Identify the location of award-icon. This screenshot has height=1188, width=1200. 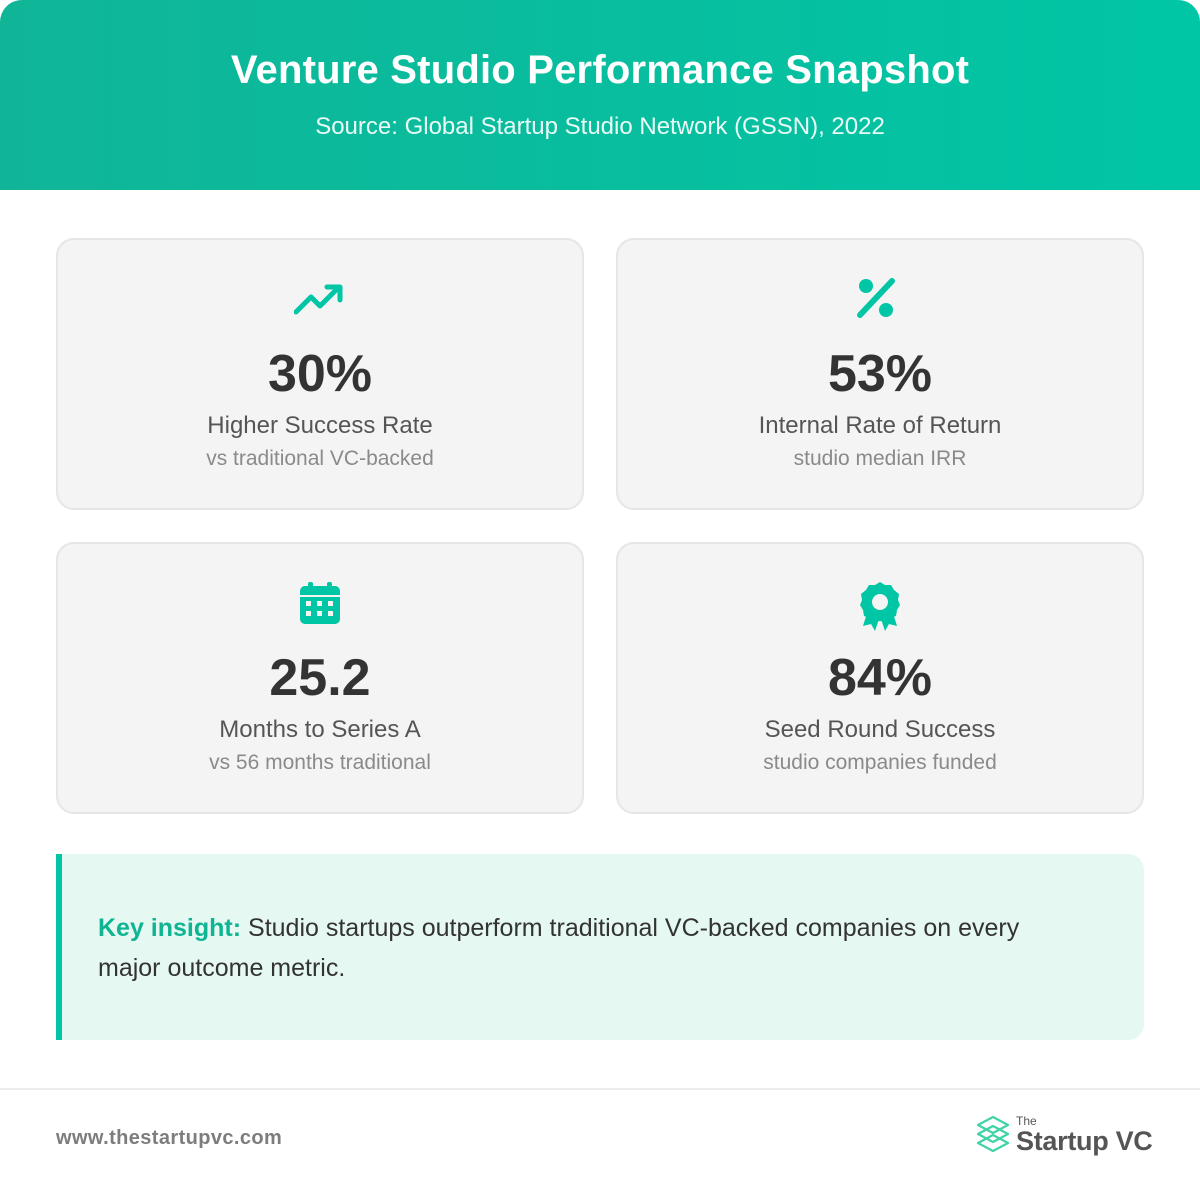
(880, 606).